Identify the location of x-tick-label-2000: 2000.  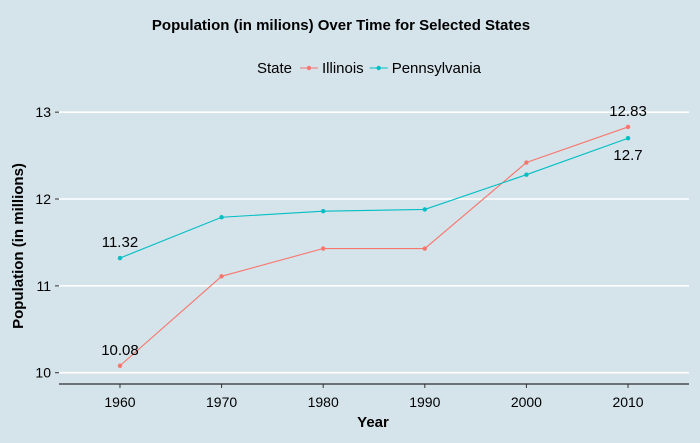
(526, 402).